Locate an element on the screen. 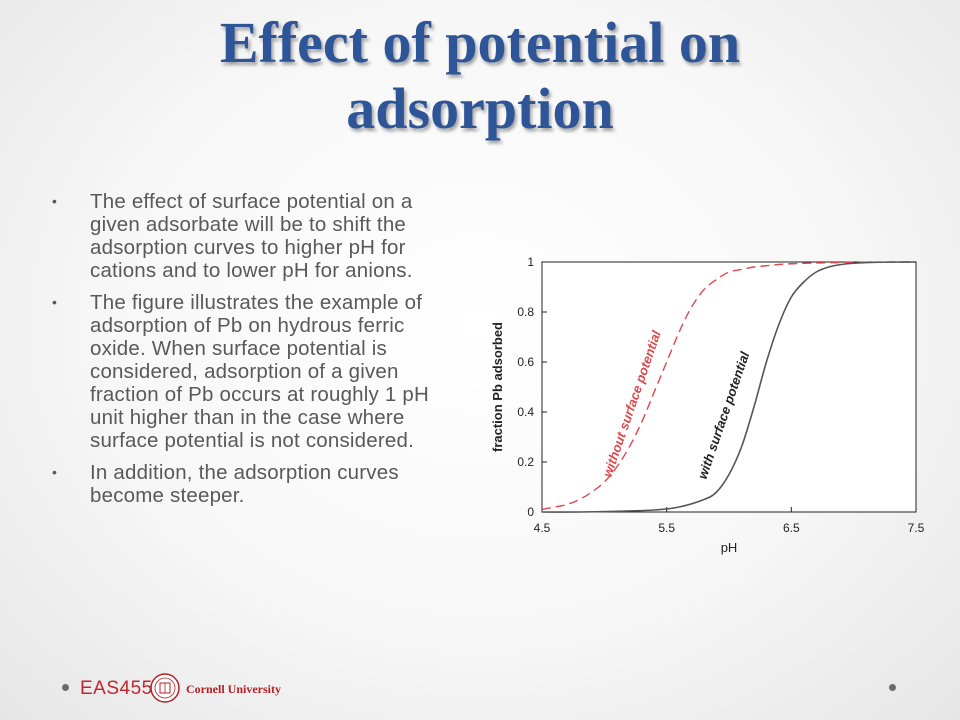 The image size is (960, 720). university-name: Cornell University is located at coordinates (233, 689).